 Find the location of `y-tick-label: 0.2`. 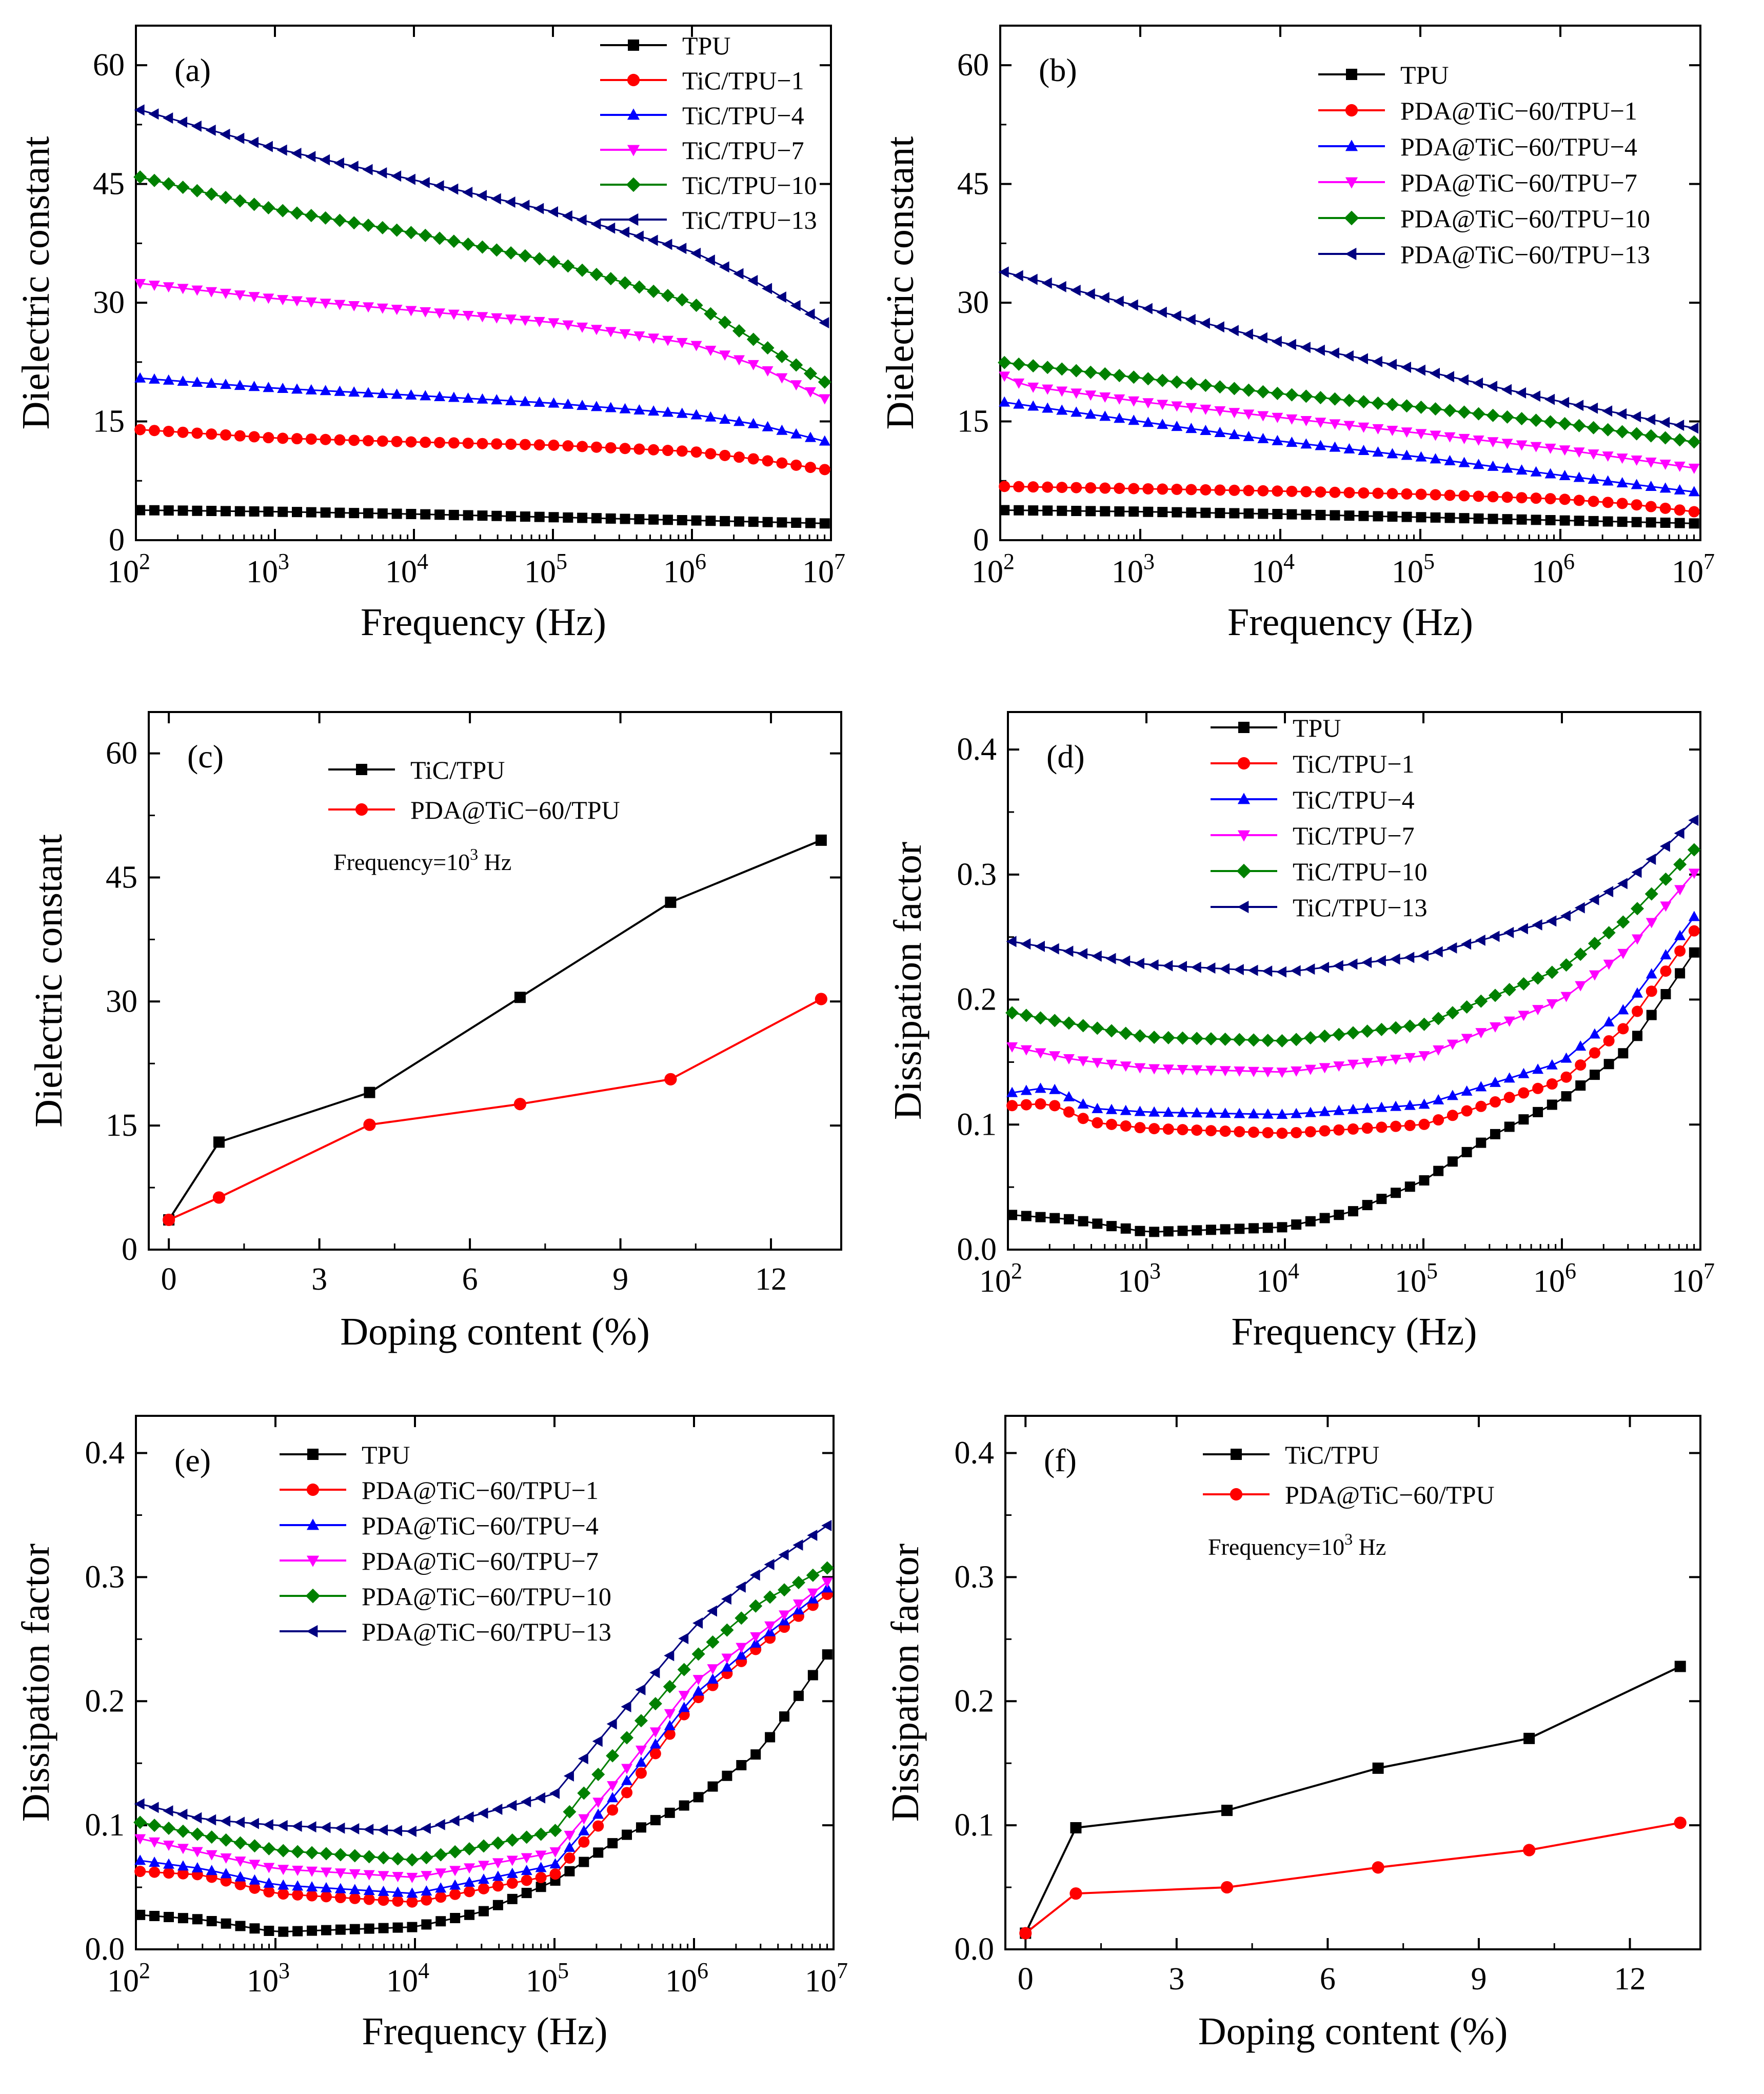

y-tick-label: 0.2 is located at coordinates (975, 1701).